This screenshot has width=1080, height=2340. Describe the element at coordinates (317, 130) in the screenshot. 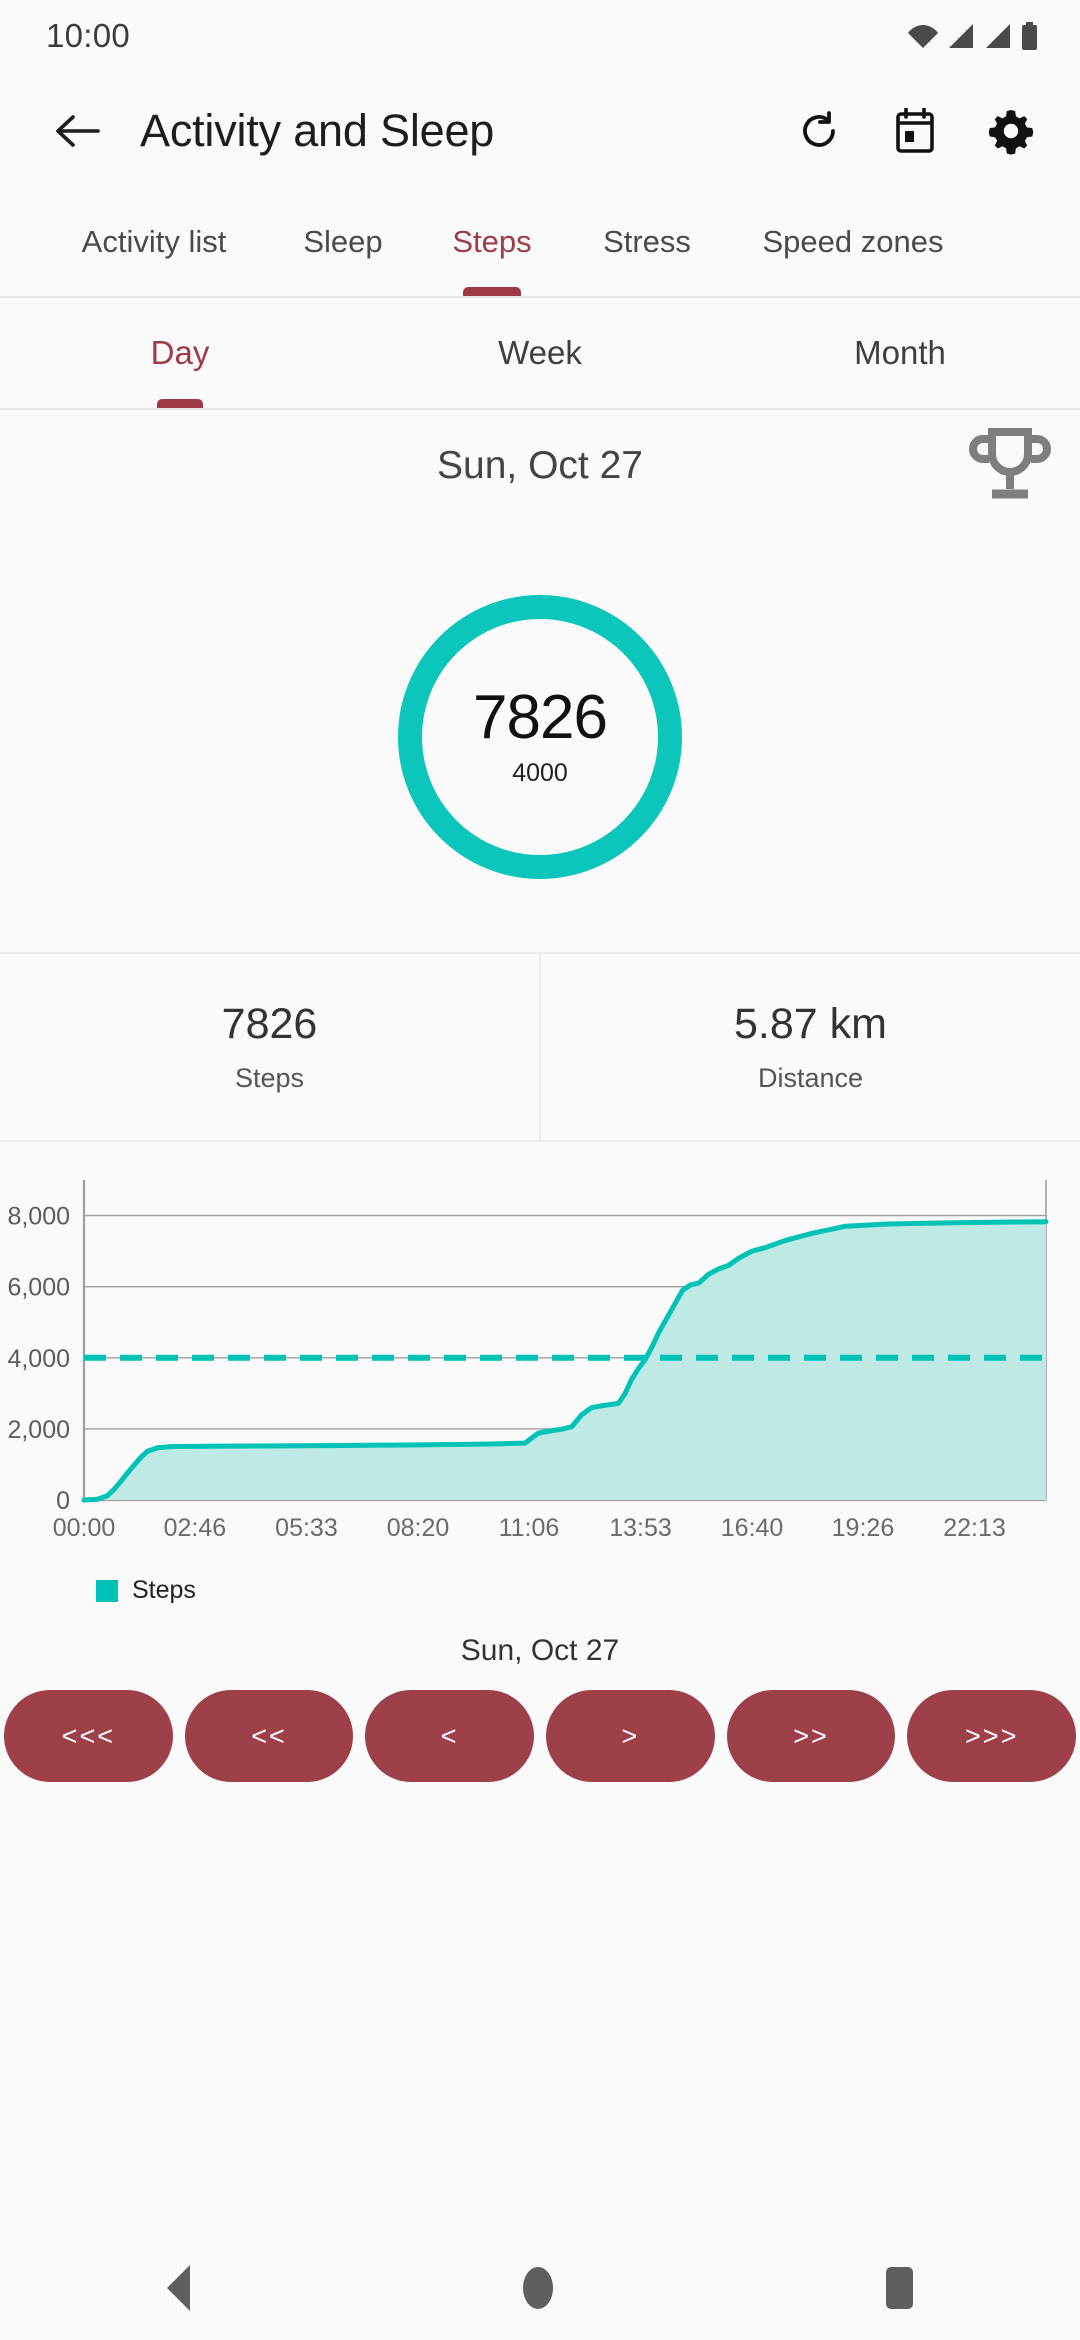

I see `page-title: Activity and Sleep` at that location.